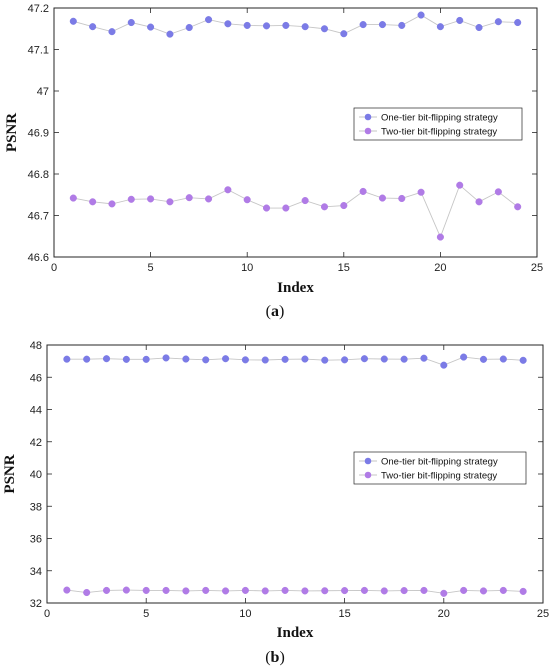 Image resolution: width=550 pixels, height=672 pixels. Describe the element at coordinates (38, 258) in the screenshot. I see `y-tick-label: 46.6` at that location.